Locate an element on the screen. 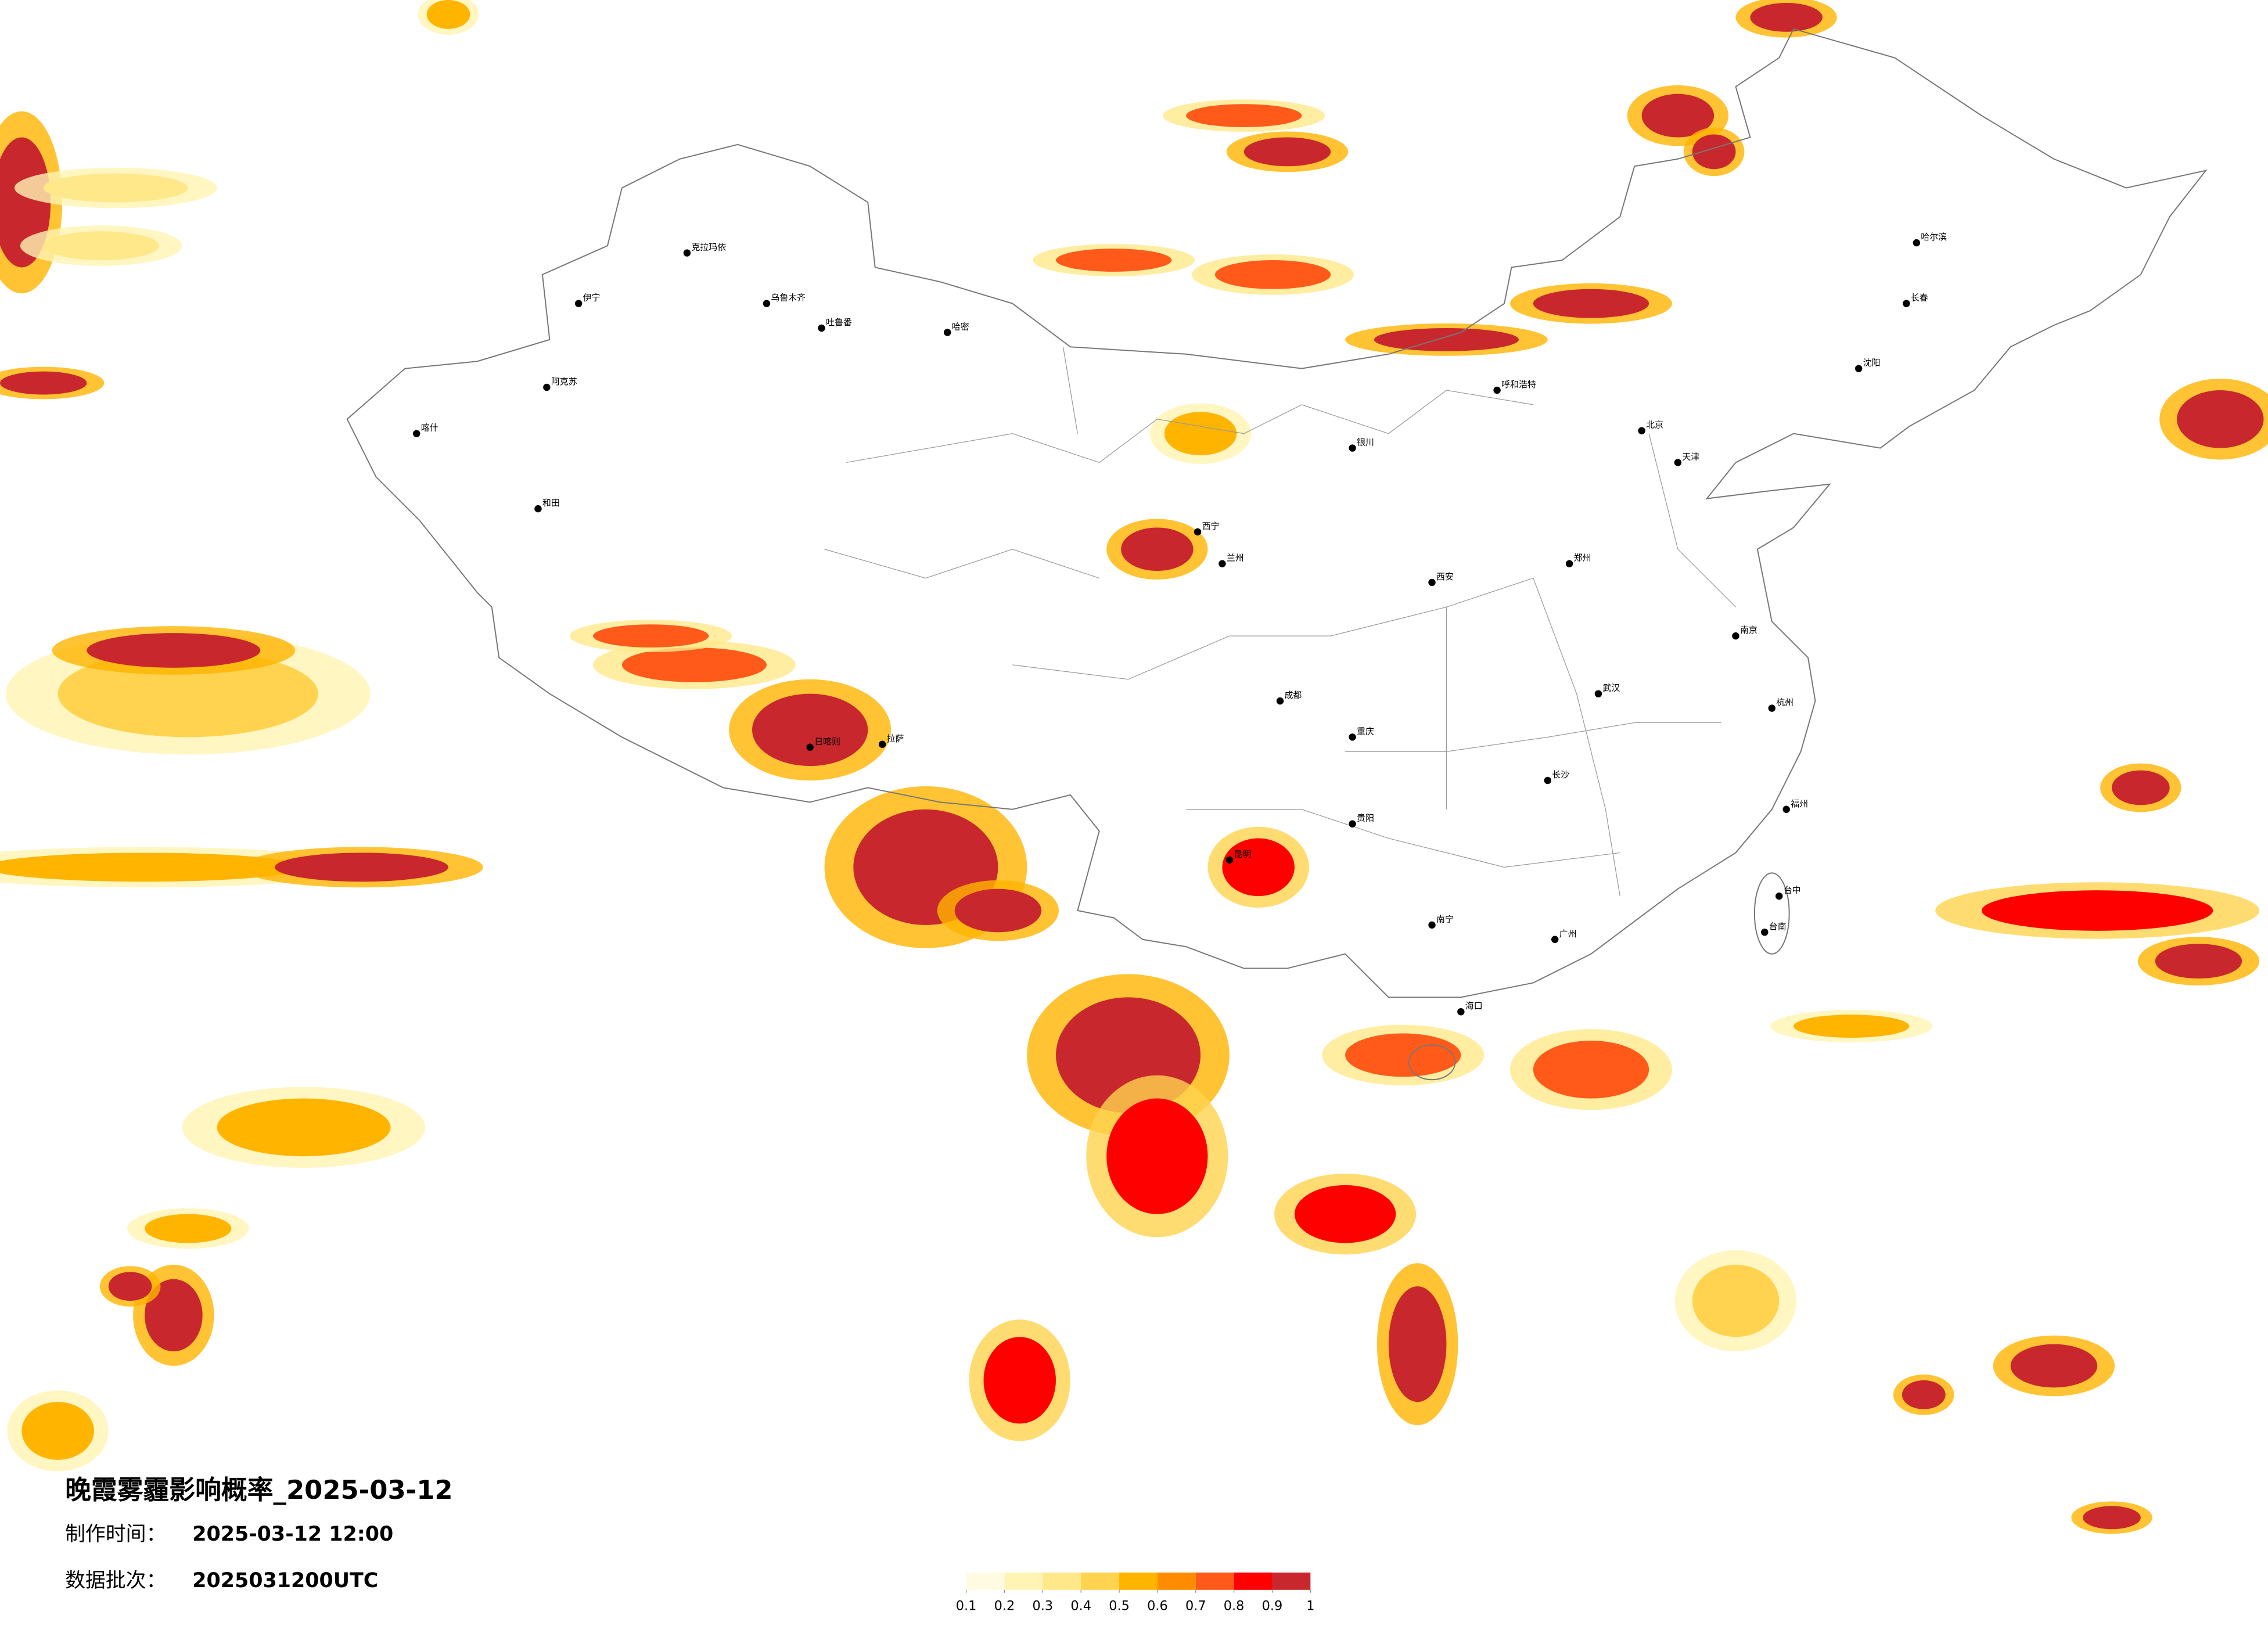 The width and height of the screenshot is (2268, 1626). city-label: 重庆 is located at coordinates (1365, 731).